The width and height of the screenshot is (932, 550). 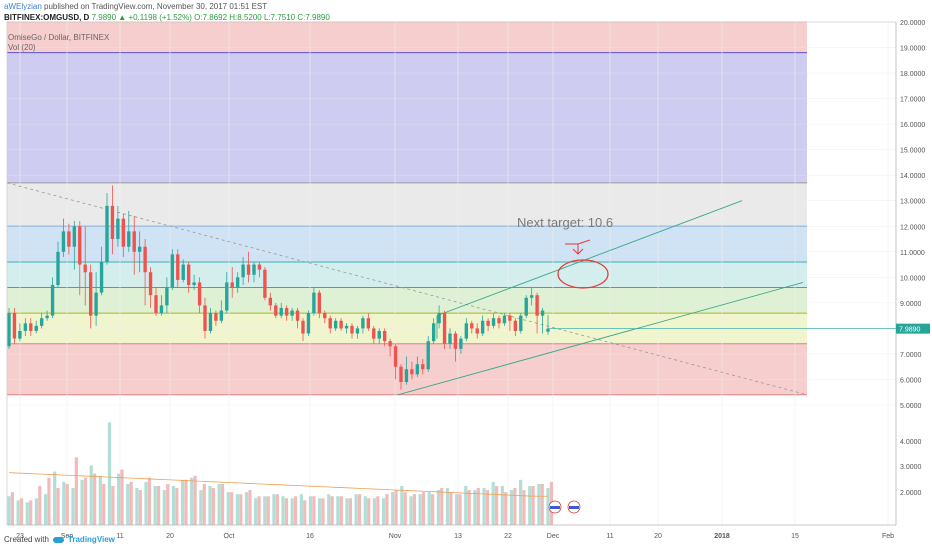 What do you see at coordinates (565, 364) in the screenshot?
I see `annotation-layer: Next target: 10.6` at bounding box center [565, 364].